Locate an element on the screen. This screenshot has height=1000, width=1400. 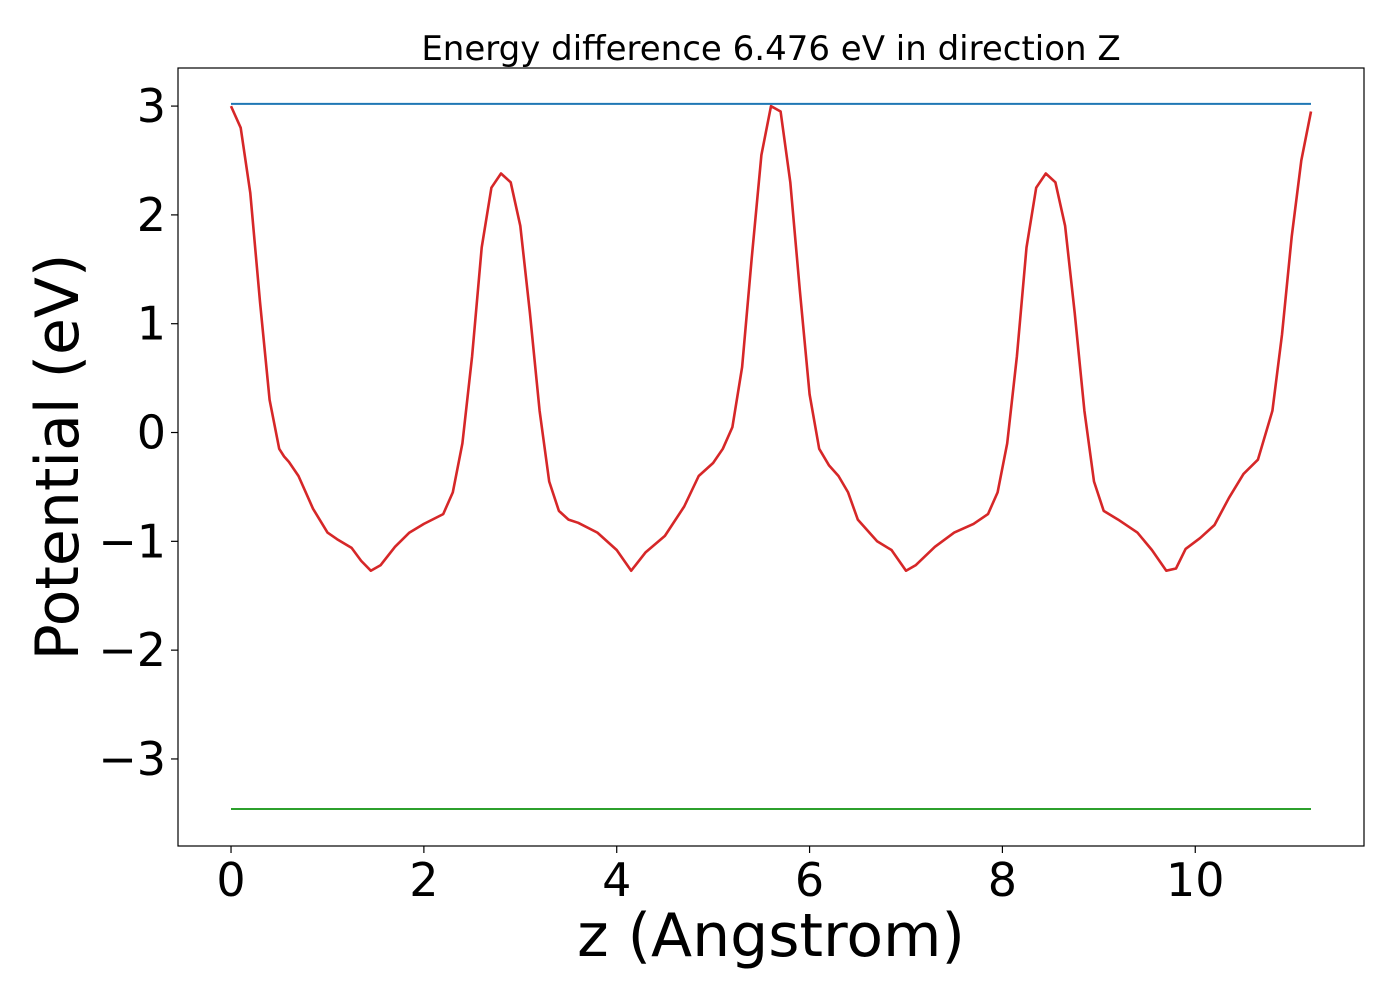
y-tick-label: 1 is located at coordinates (151, 324).